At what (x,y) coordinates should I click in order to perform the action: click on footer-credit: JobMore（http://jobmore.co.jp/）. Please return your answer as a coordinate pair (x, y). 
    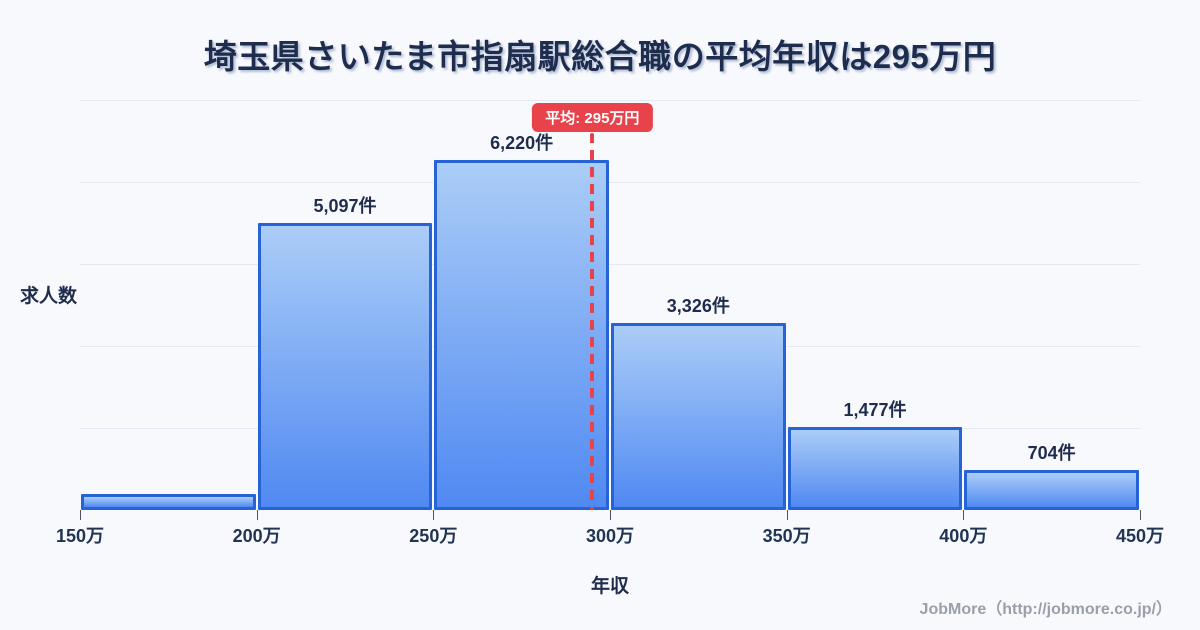
    Looking at the image, I should click on (1045, 609).